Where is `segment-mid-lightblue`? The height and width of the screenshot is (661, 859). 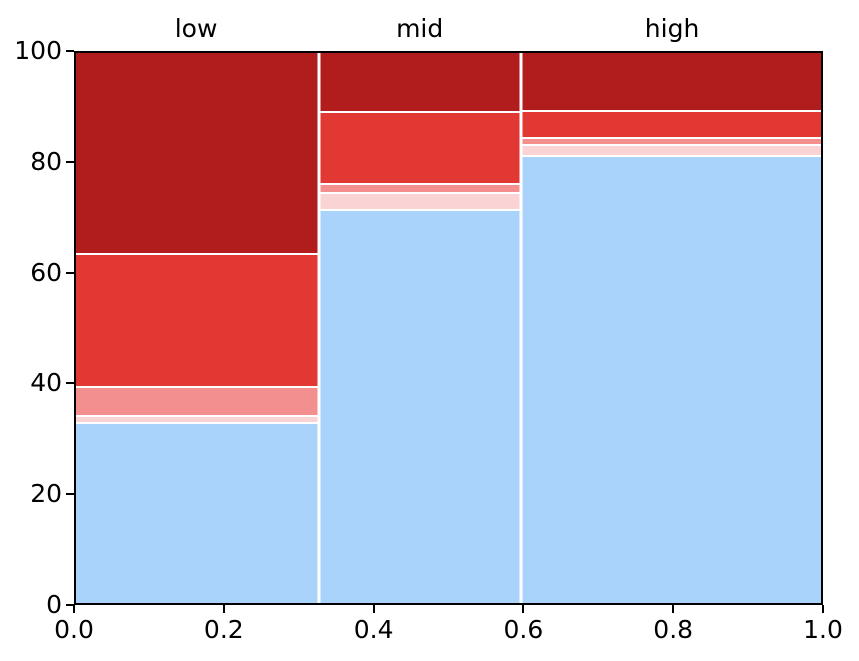 segment-mid-lightblue is located at coordinates (419, 406).